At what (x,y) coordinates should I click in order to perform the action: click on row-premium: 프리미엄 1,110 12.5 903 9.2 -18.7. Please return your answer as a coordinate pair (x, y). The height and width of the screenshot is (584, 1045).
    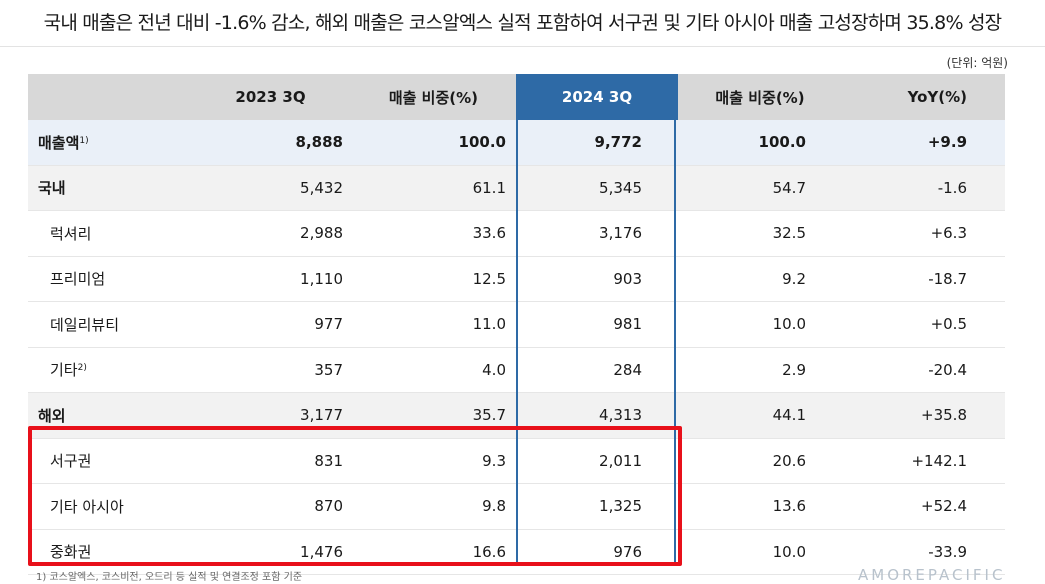
    Looking at the image, I should click on (516, 279).